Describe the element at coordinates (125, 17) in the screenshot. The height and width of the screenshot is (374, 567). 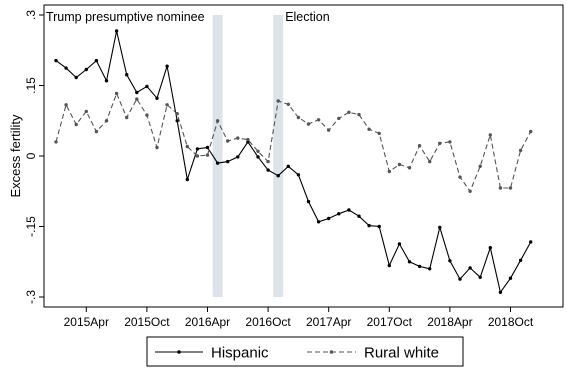
I see `annotation-1: Trump presumptive nominee` at that location.